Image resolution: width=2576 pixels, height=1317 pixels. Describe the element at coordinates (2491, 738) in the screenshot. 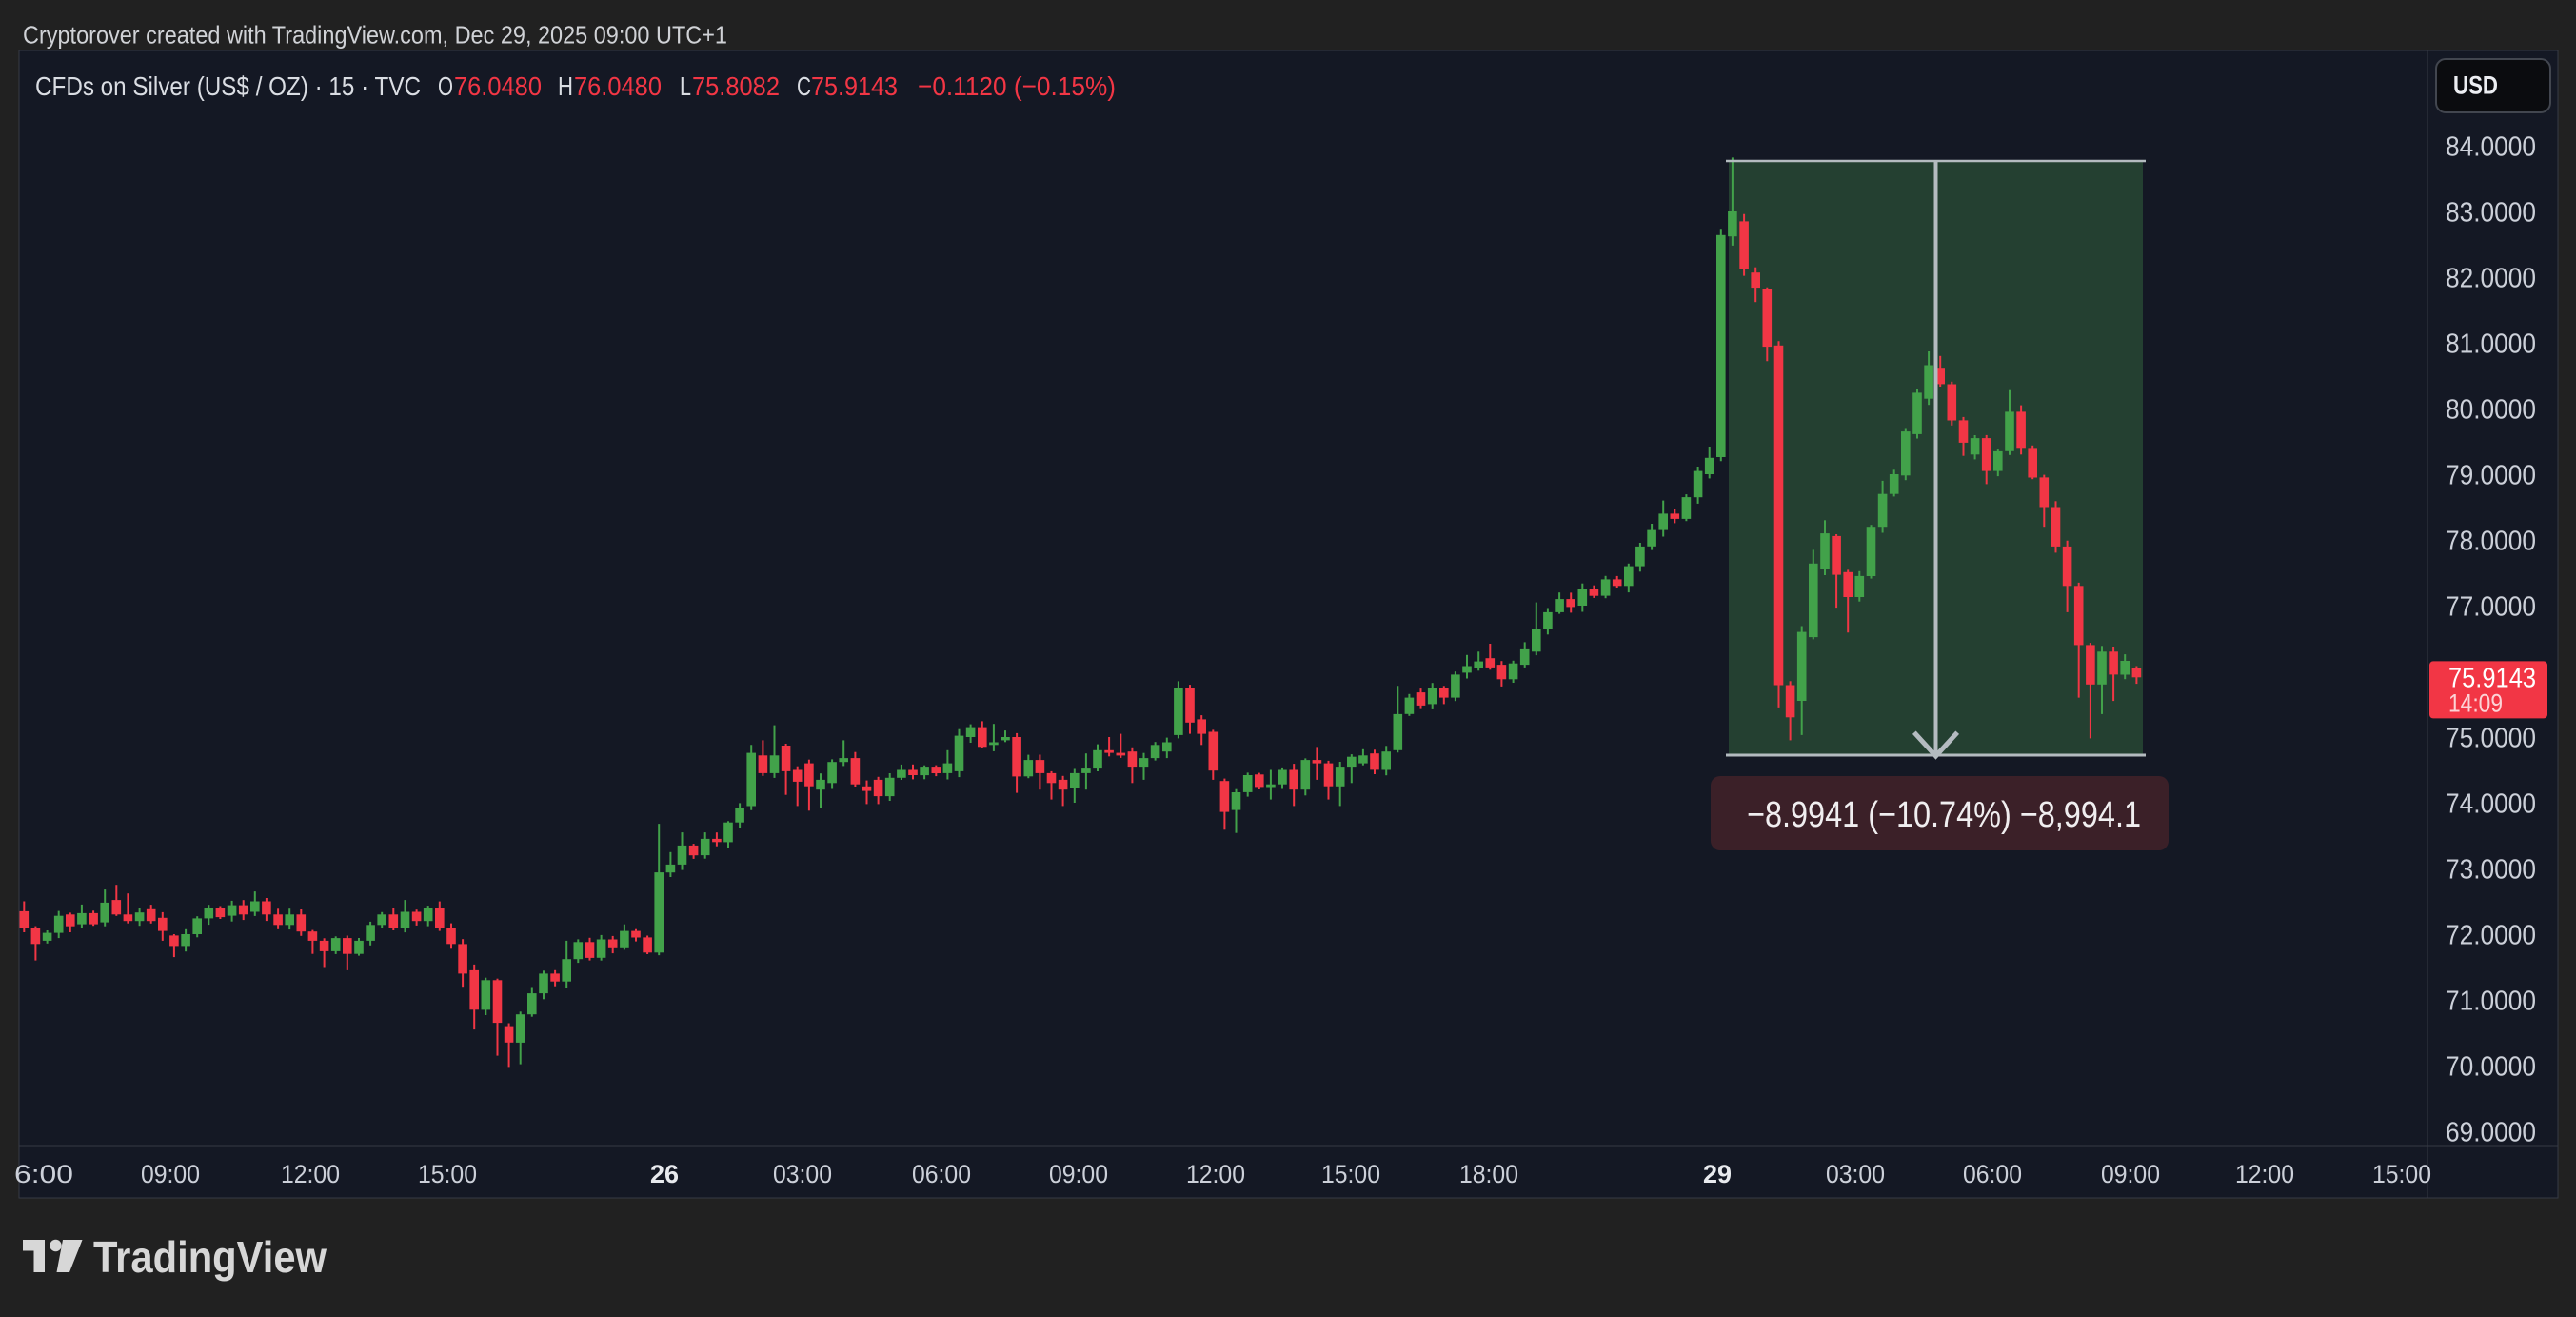

I see `svg-text: 75.0000` at that location.